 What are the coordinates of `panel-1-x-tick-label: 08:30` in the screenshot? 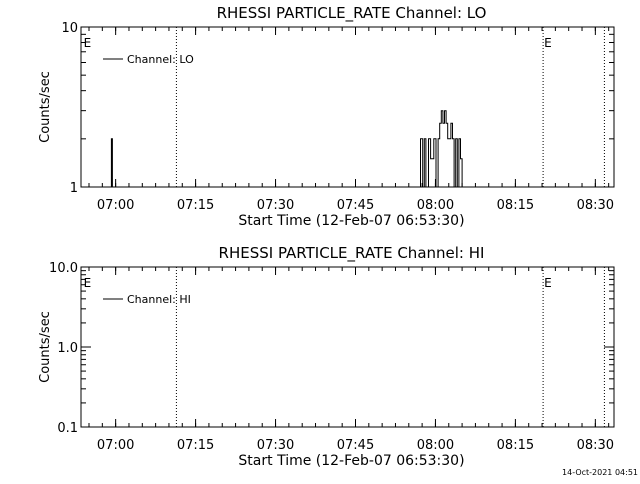 It's located at (595, 205).